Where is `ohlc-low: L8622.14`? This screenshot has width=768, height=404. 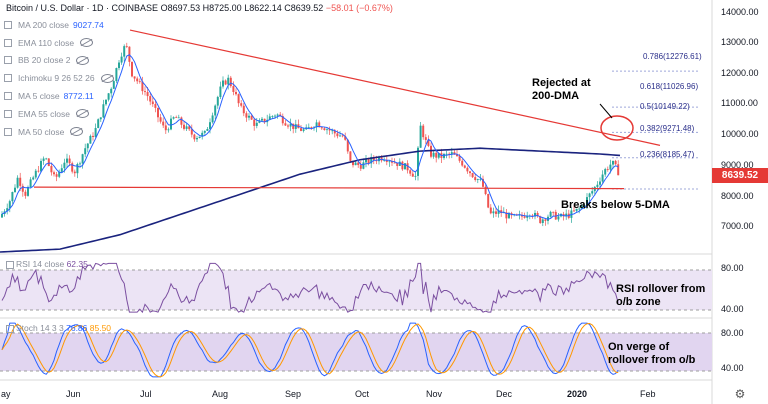
ohlc-low: L8622.14 is located at coordinates (263, 8).